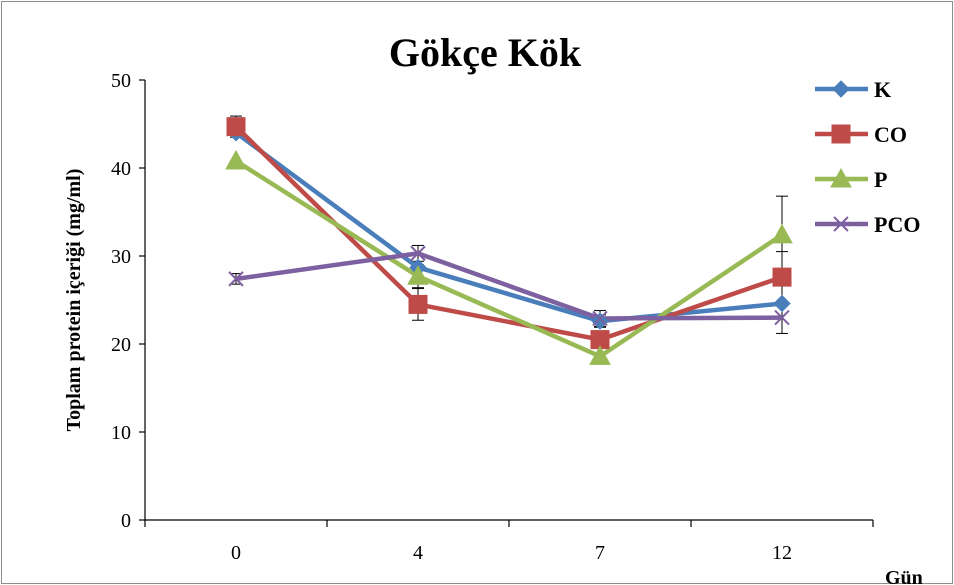  I want to click on legend: K CO P PCO, so click(867, 157).